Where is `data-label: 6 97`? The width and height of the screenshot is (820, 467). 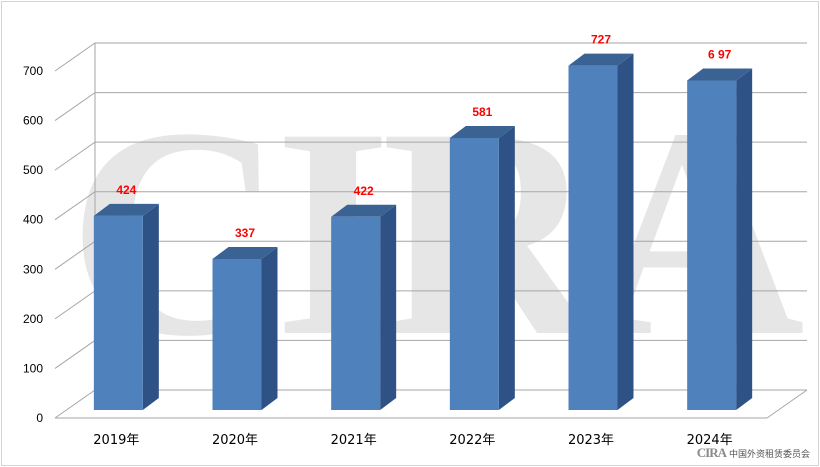 data-label: 6 97 is located at coordinates (720, 54).